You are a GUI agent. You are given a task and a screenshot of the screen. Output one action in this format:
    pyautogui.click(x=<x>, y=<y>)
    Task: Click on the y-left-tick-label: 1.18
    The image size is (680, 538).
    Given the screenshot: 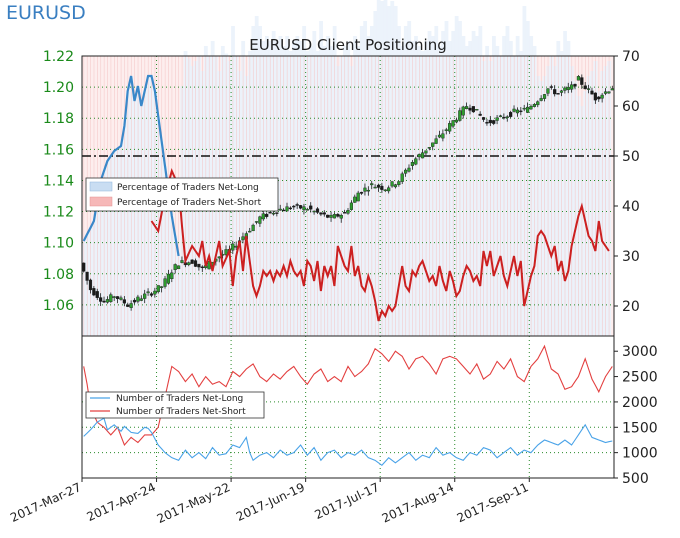 What is the action you would take?
    pyautogui.click(x=58, y=119)
    